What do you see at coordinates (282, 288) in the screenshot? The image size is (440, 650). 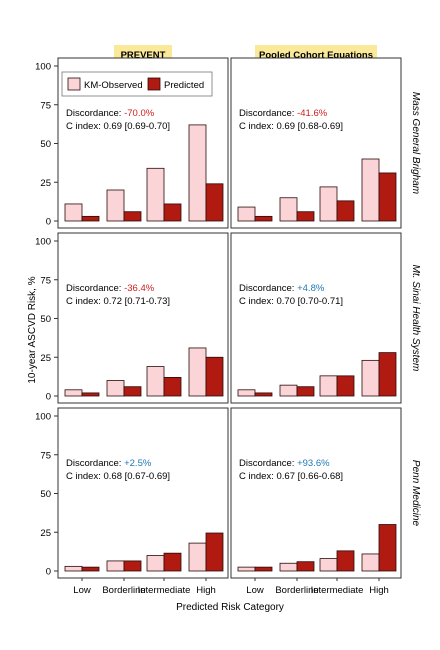 I see `discordance-text: Discordance: +4.8%` at bounding box center [282, 288].